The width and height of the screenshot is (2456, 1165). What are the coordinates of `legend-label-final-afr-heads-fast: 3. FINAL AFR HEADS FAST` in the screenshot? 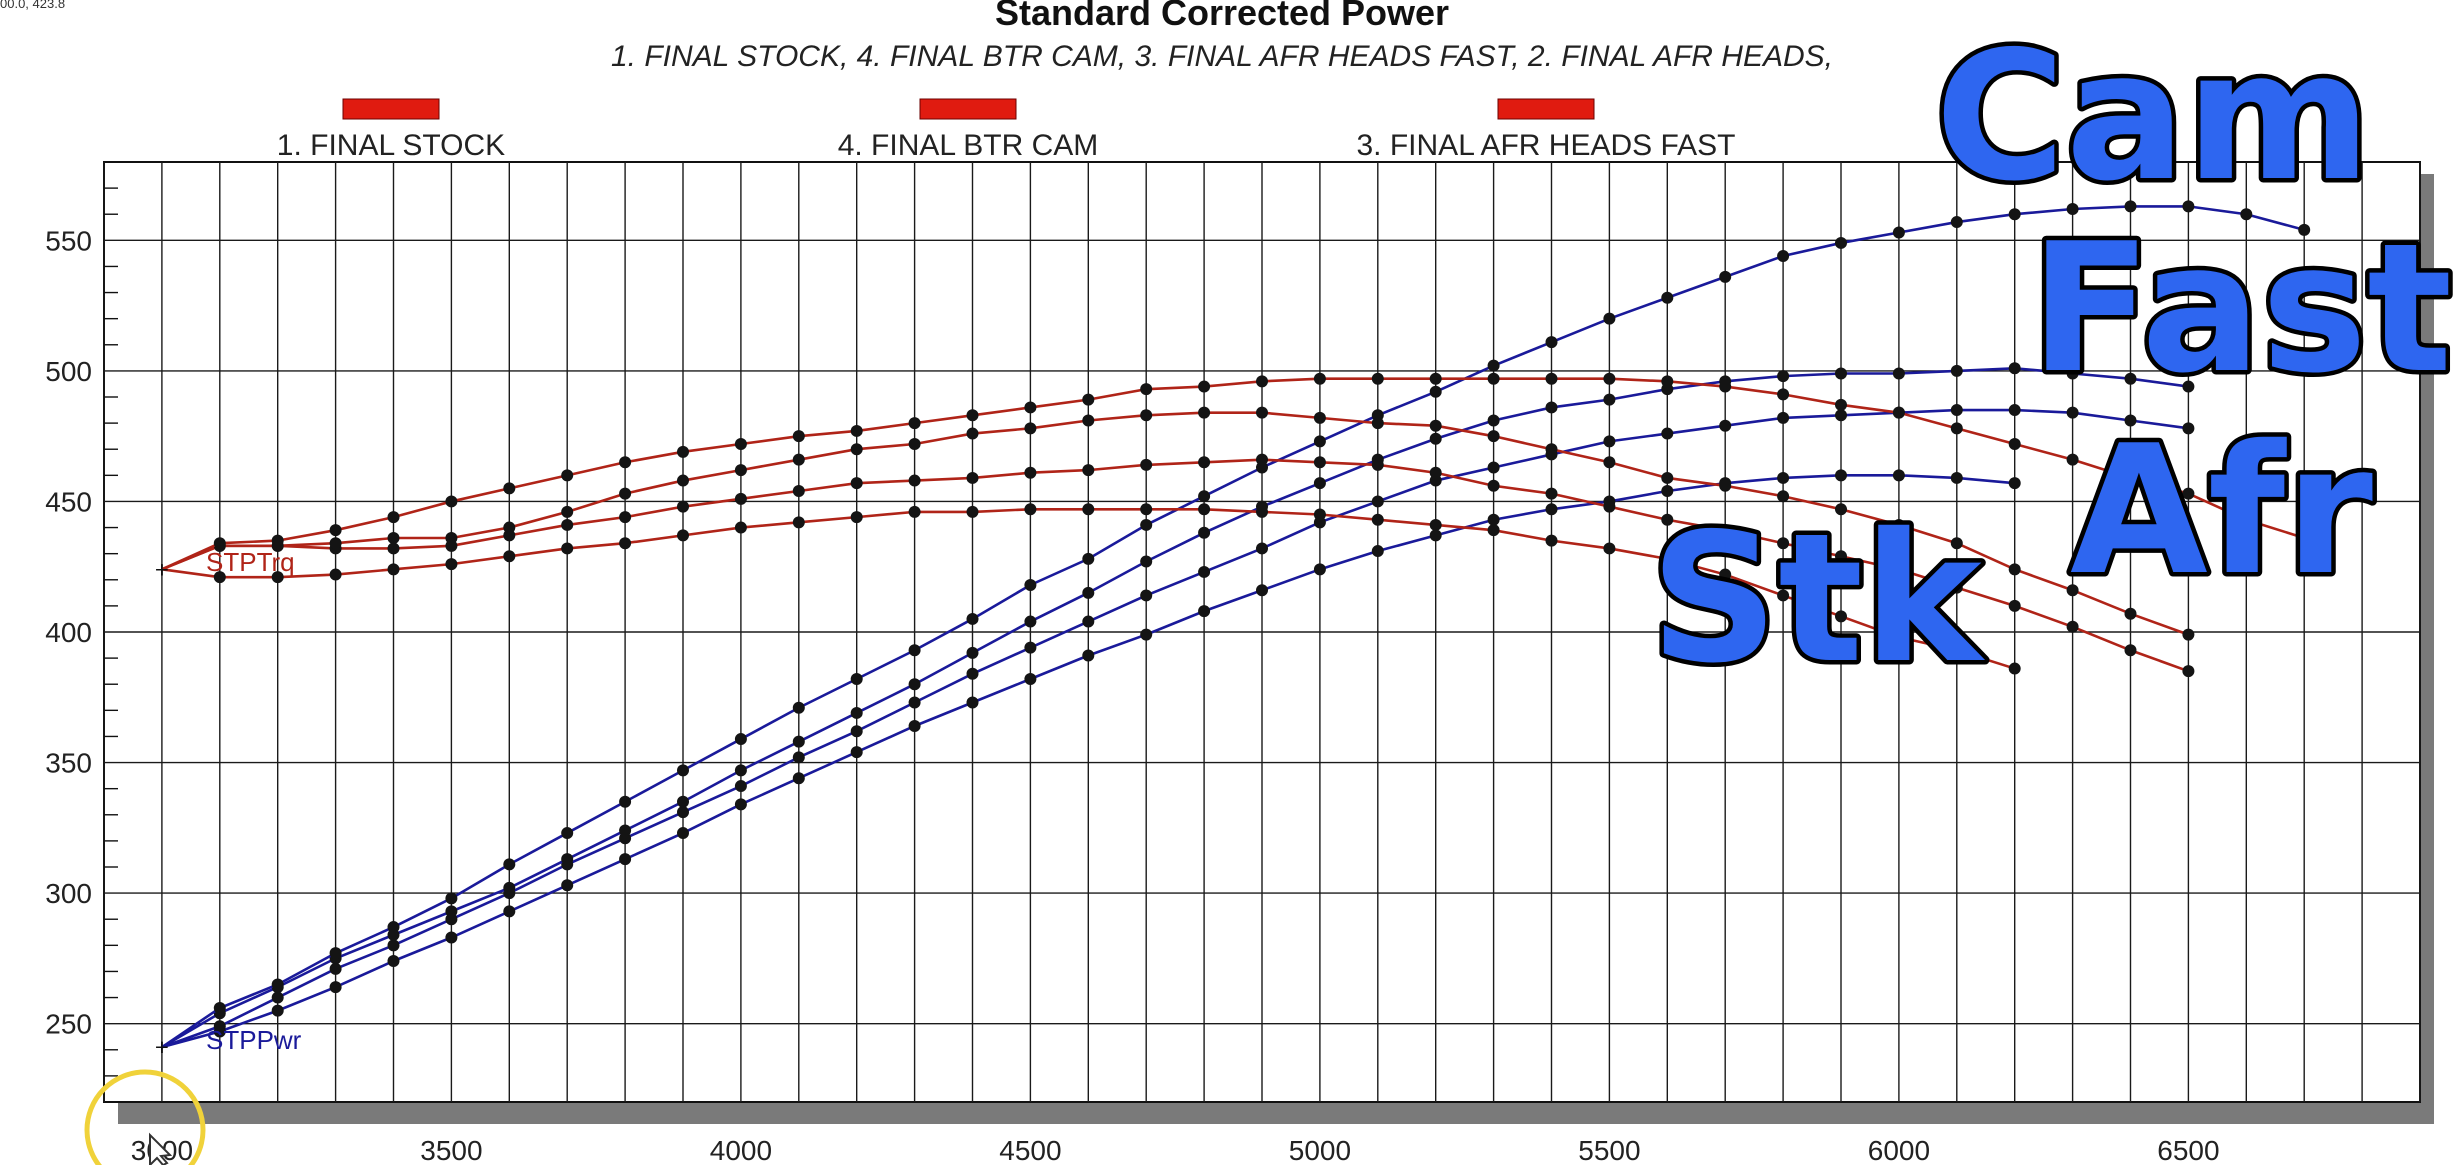 It's located at (1546, 145).